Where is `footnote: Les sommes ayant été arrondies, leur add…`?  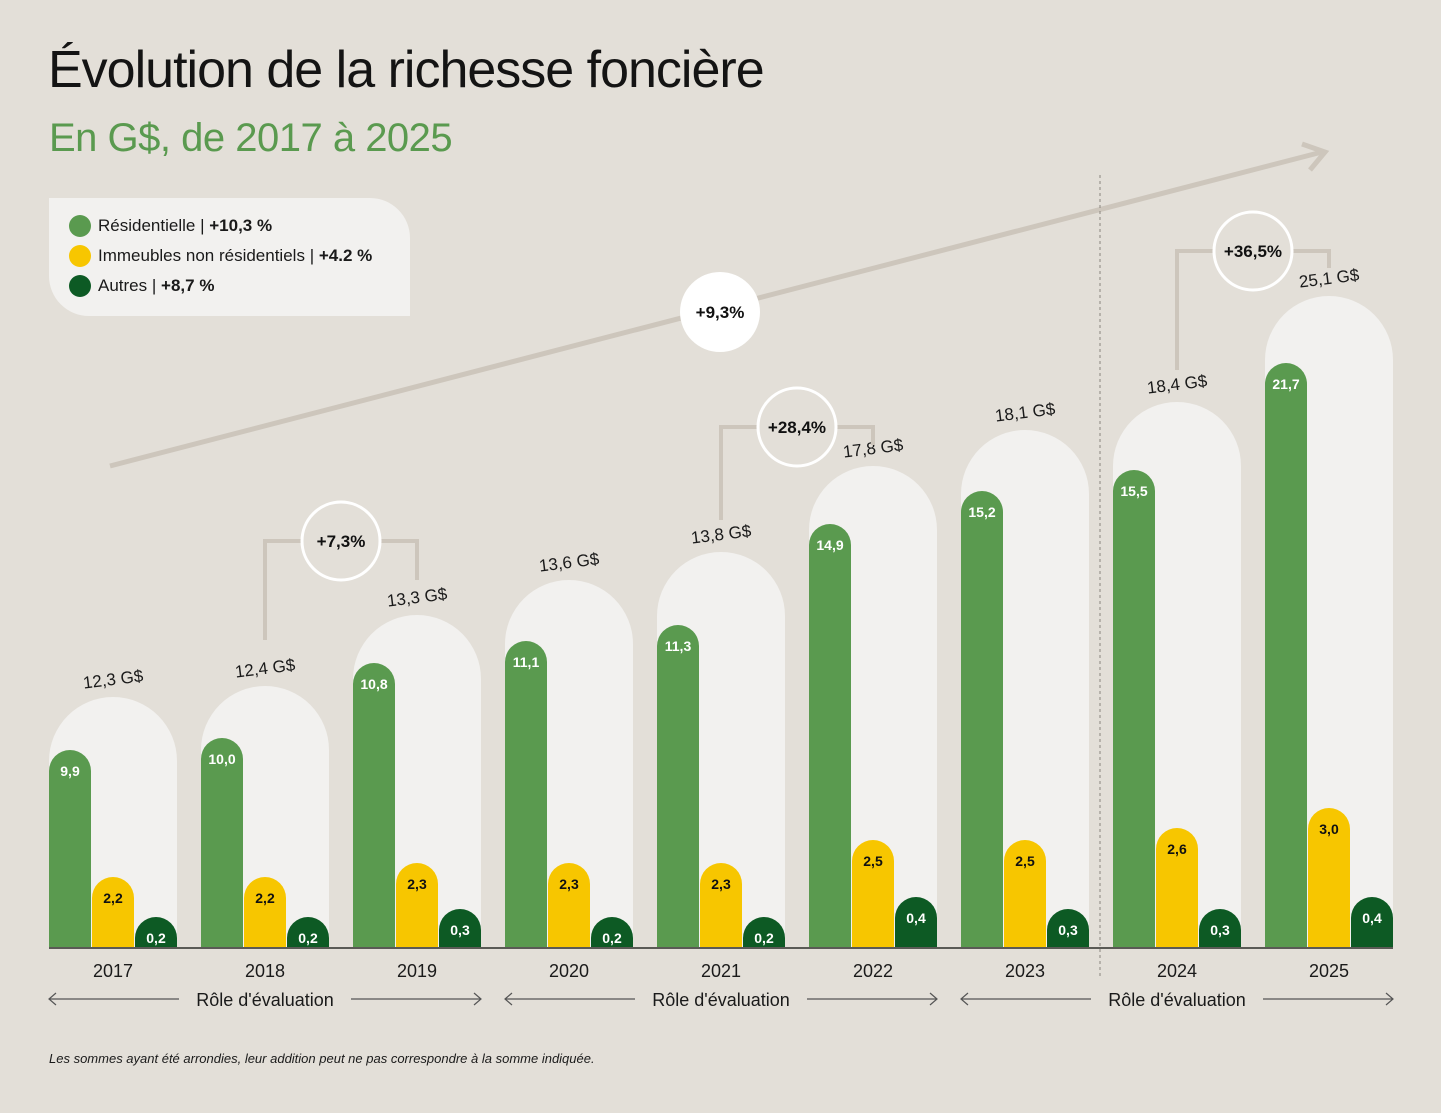
footnote: Les sommes ayant été arrondies, leur add… is located at coordinates (322, 1058).